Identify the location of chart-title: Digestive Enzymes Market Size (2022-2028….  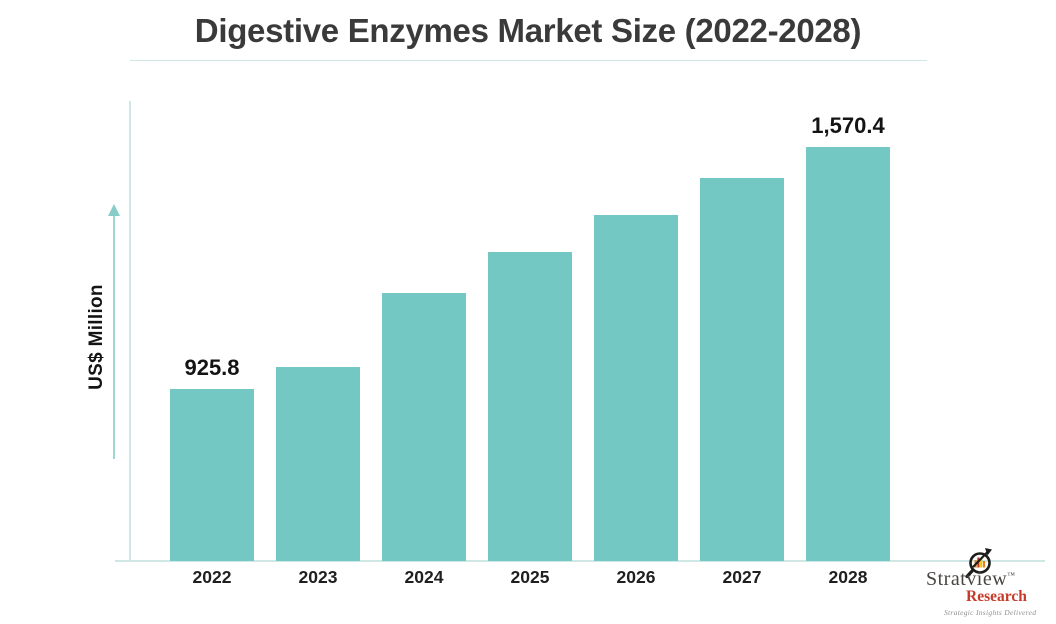
(528, 30).